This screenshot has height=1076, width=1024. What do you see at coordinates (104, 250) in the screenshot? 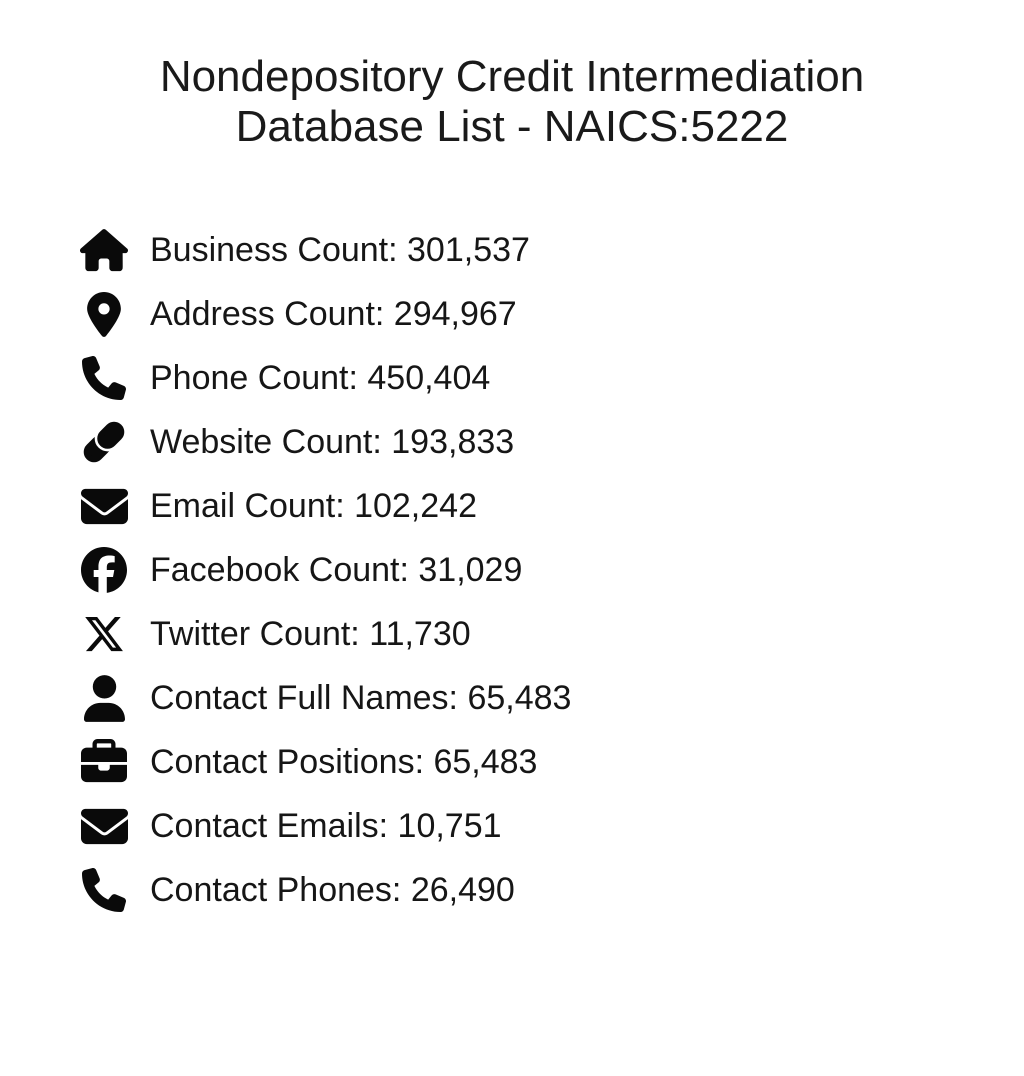
I see `home-icon` at bounding box center [104, 250].